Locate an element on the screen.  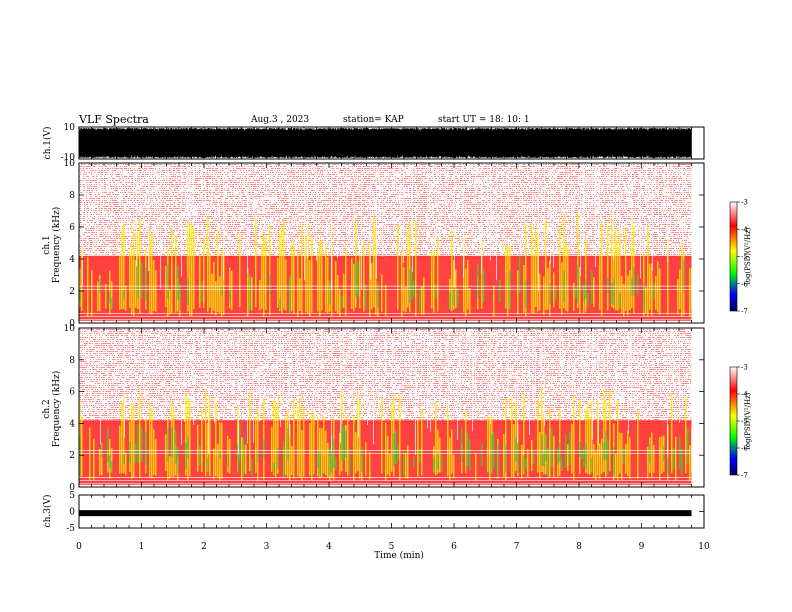
x-tick-label: 8 is located at coordinates (579, 547).